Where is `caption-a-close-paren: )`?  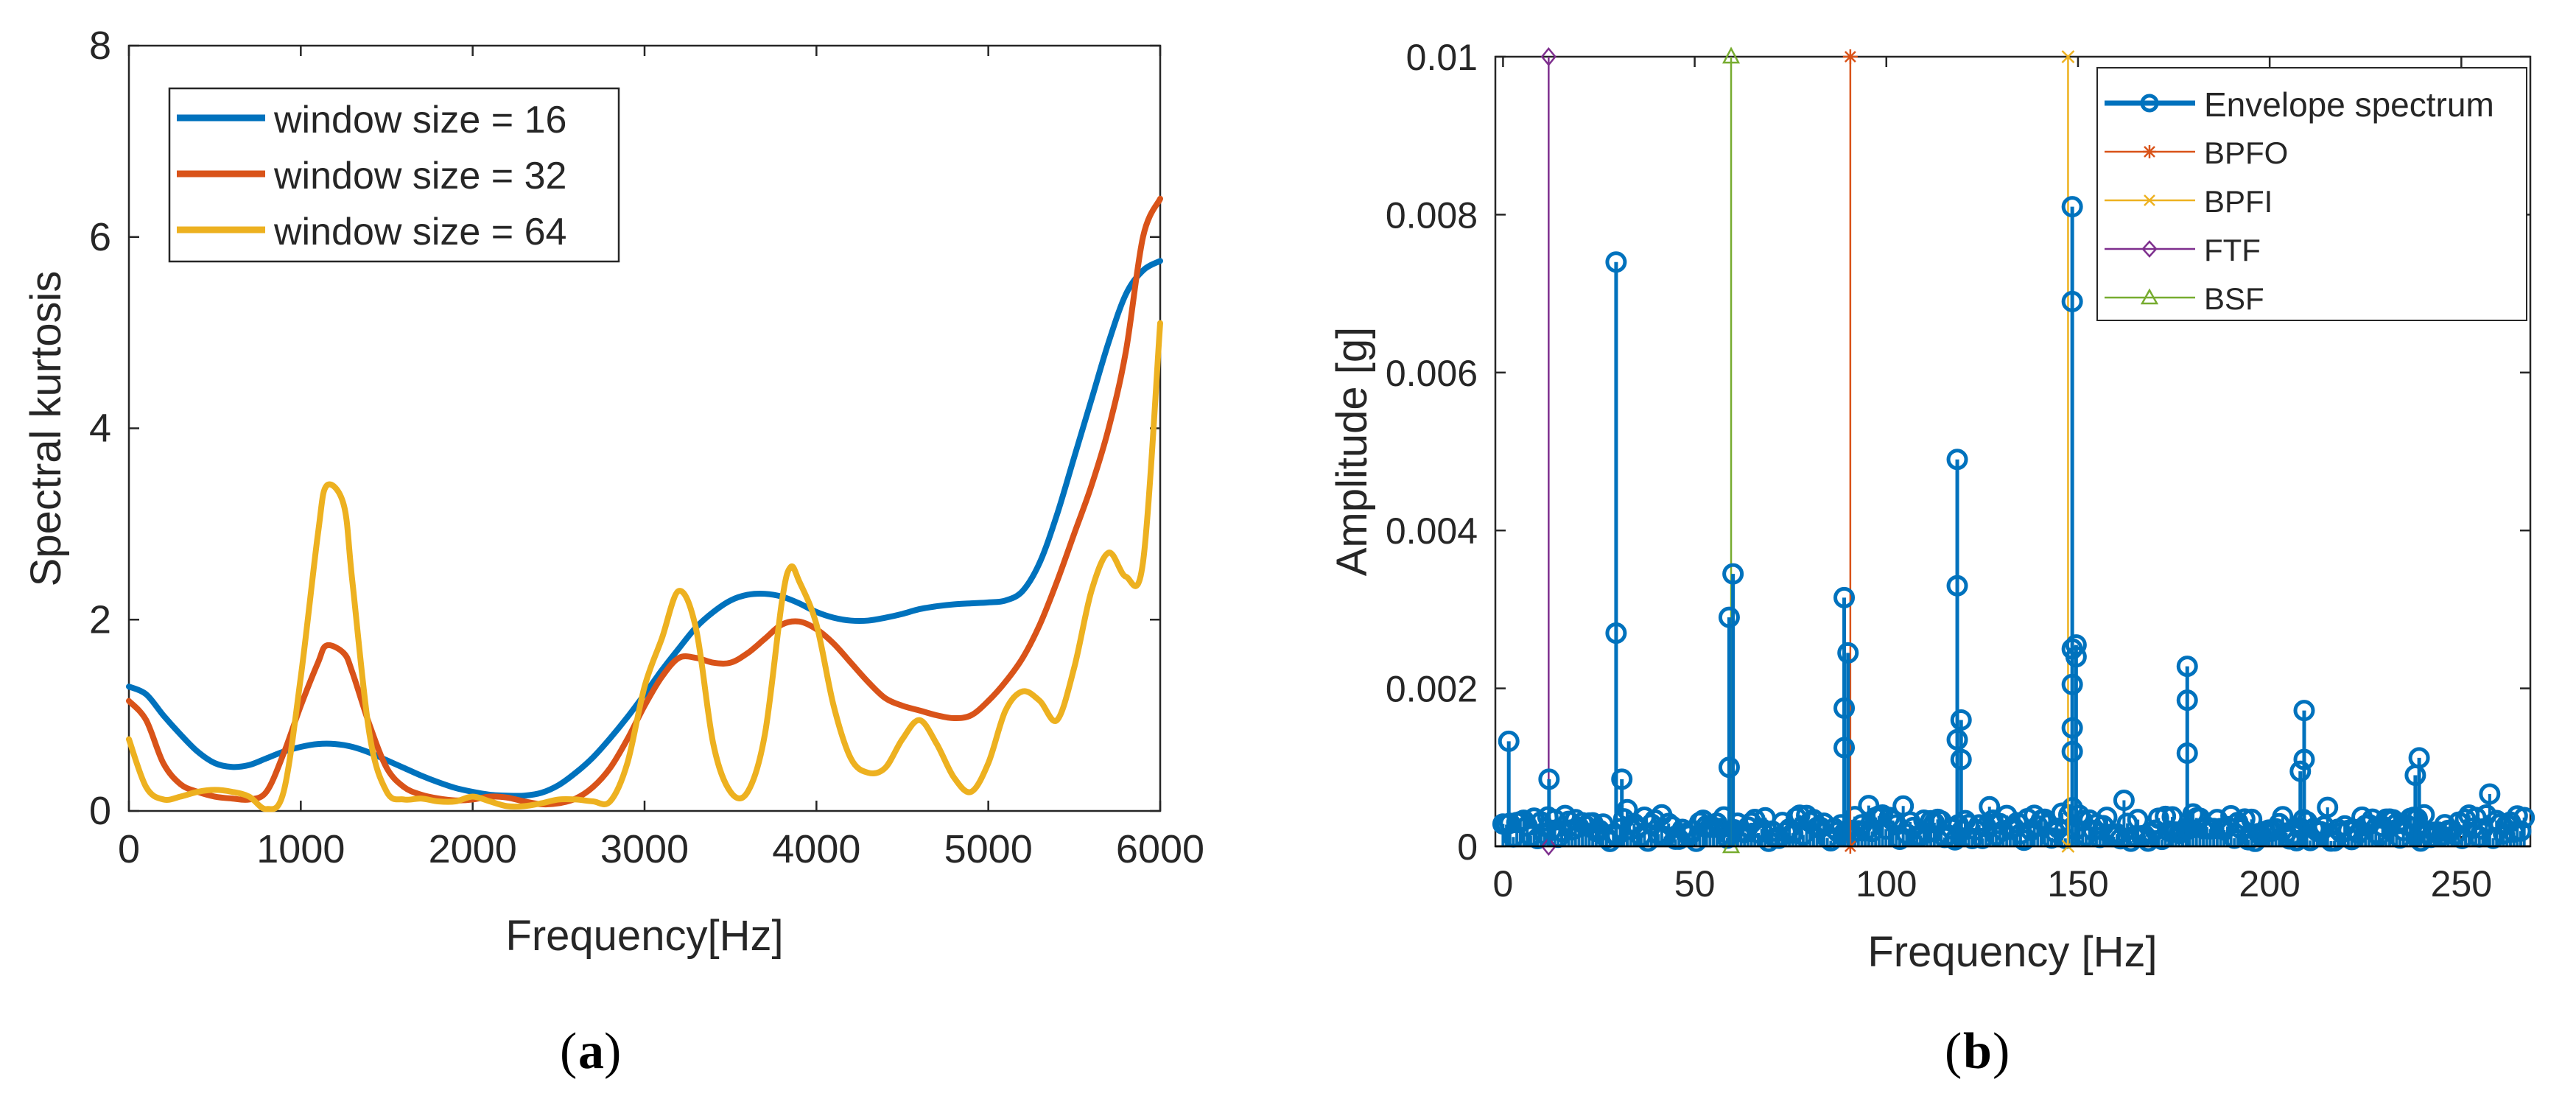 caption-a-close-paren: ) is located at coordinates (612, 1051).